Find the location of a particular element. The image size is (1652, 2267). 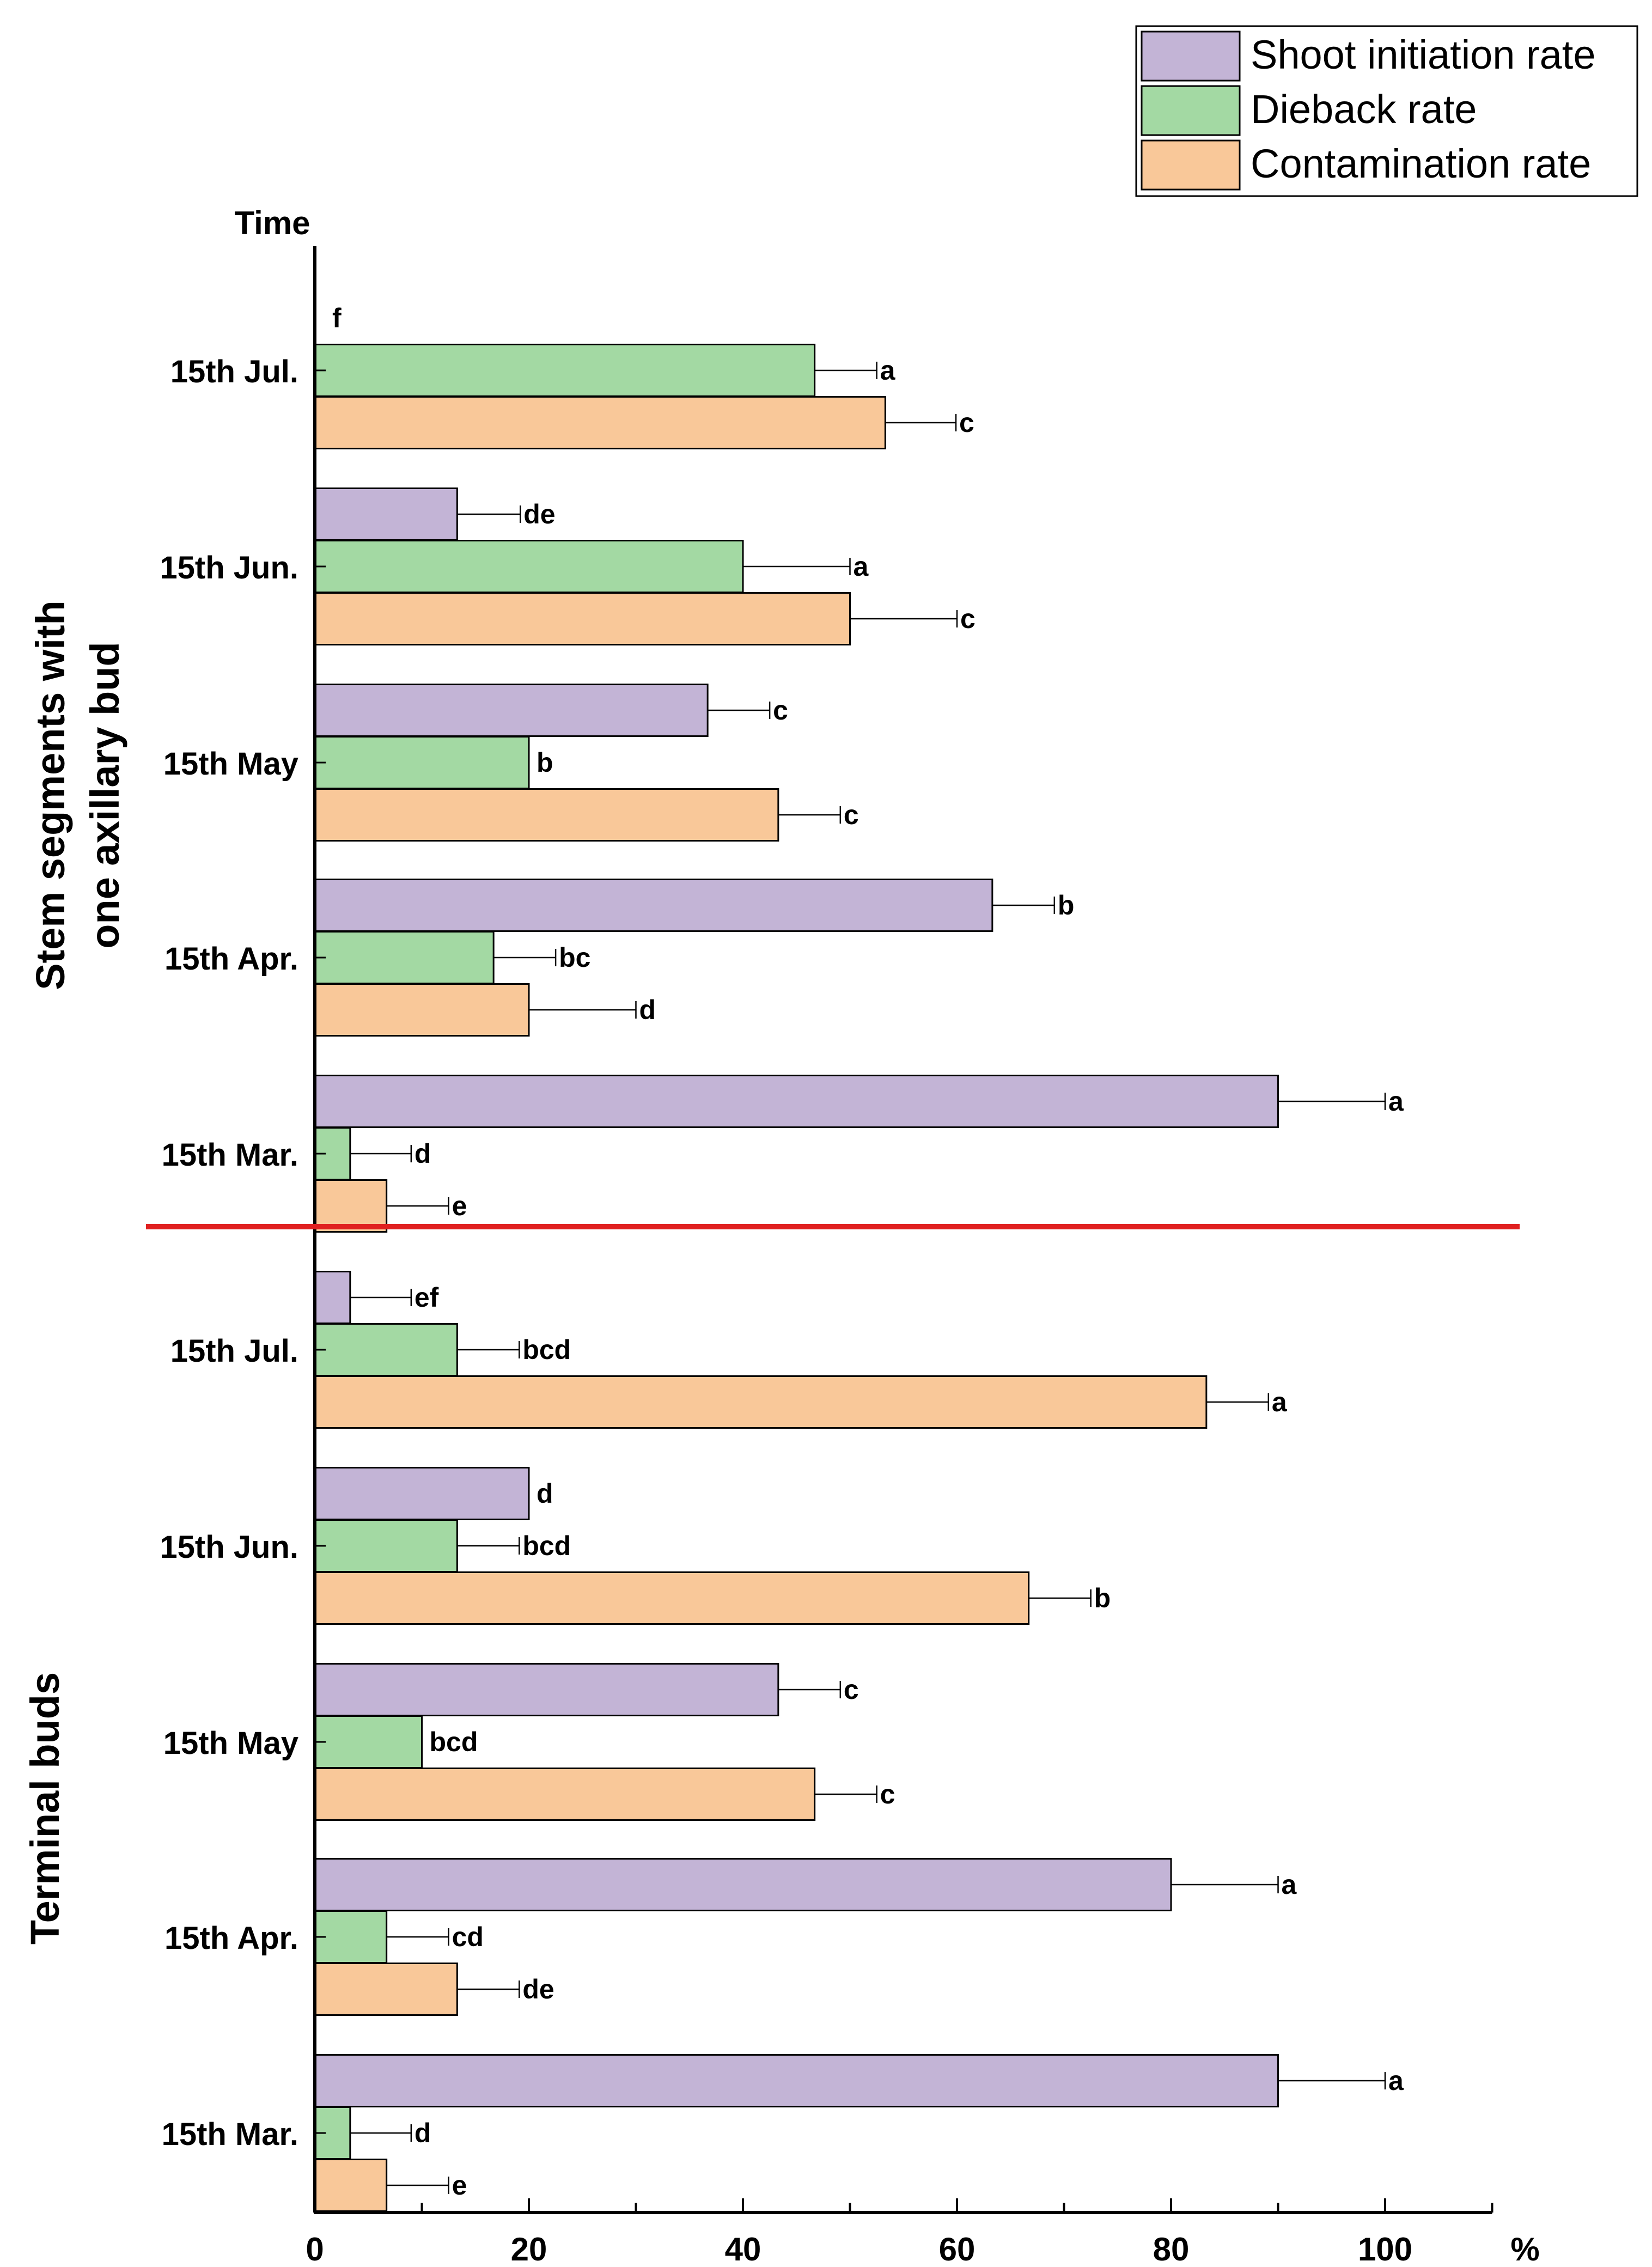

legend-label: Shoot initiation rate is located at coordinates (1423, 55).